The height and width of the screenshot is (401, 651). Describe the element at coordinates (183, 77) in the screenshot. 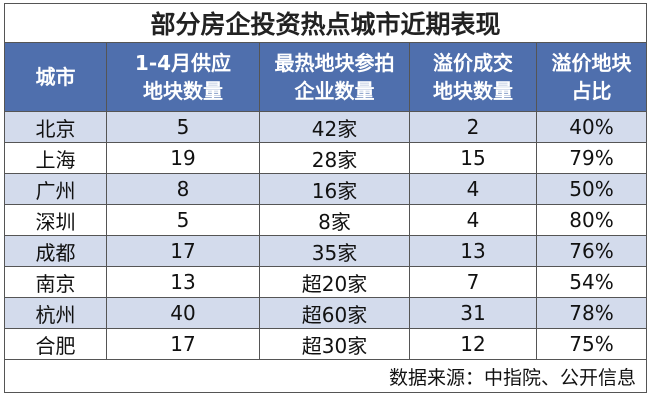

I see `header-cell: 1-4月供应 地块数量` at that location.